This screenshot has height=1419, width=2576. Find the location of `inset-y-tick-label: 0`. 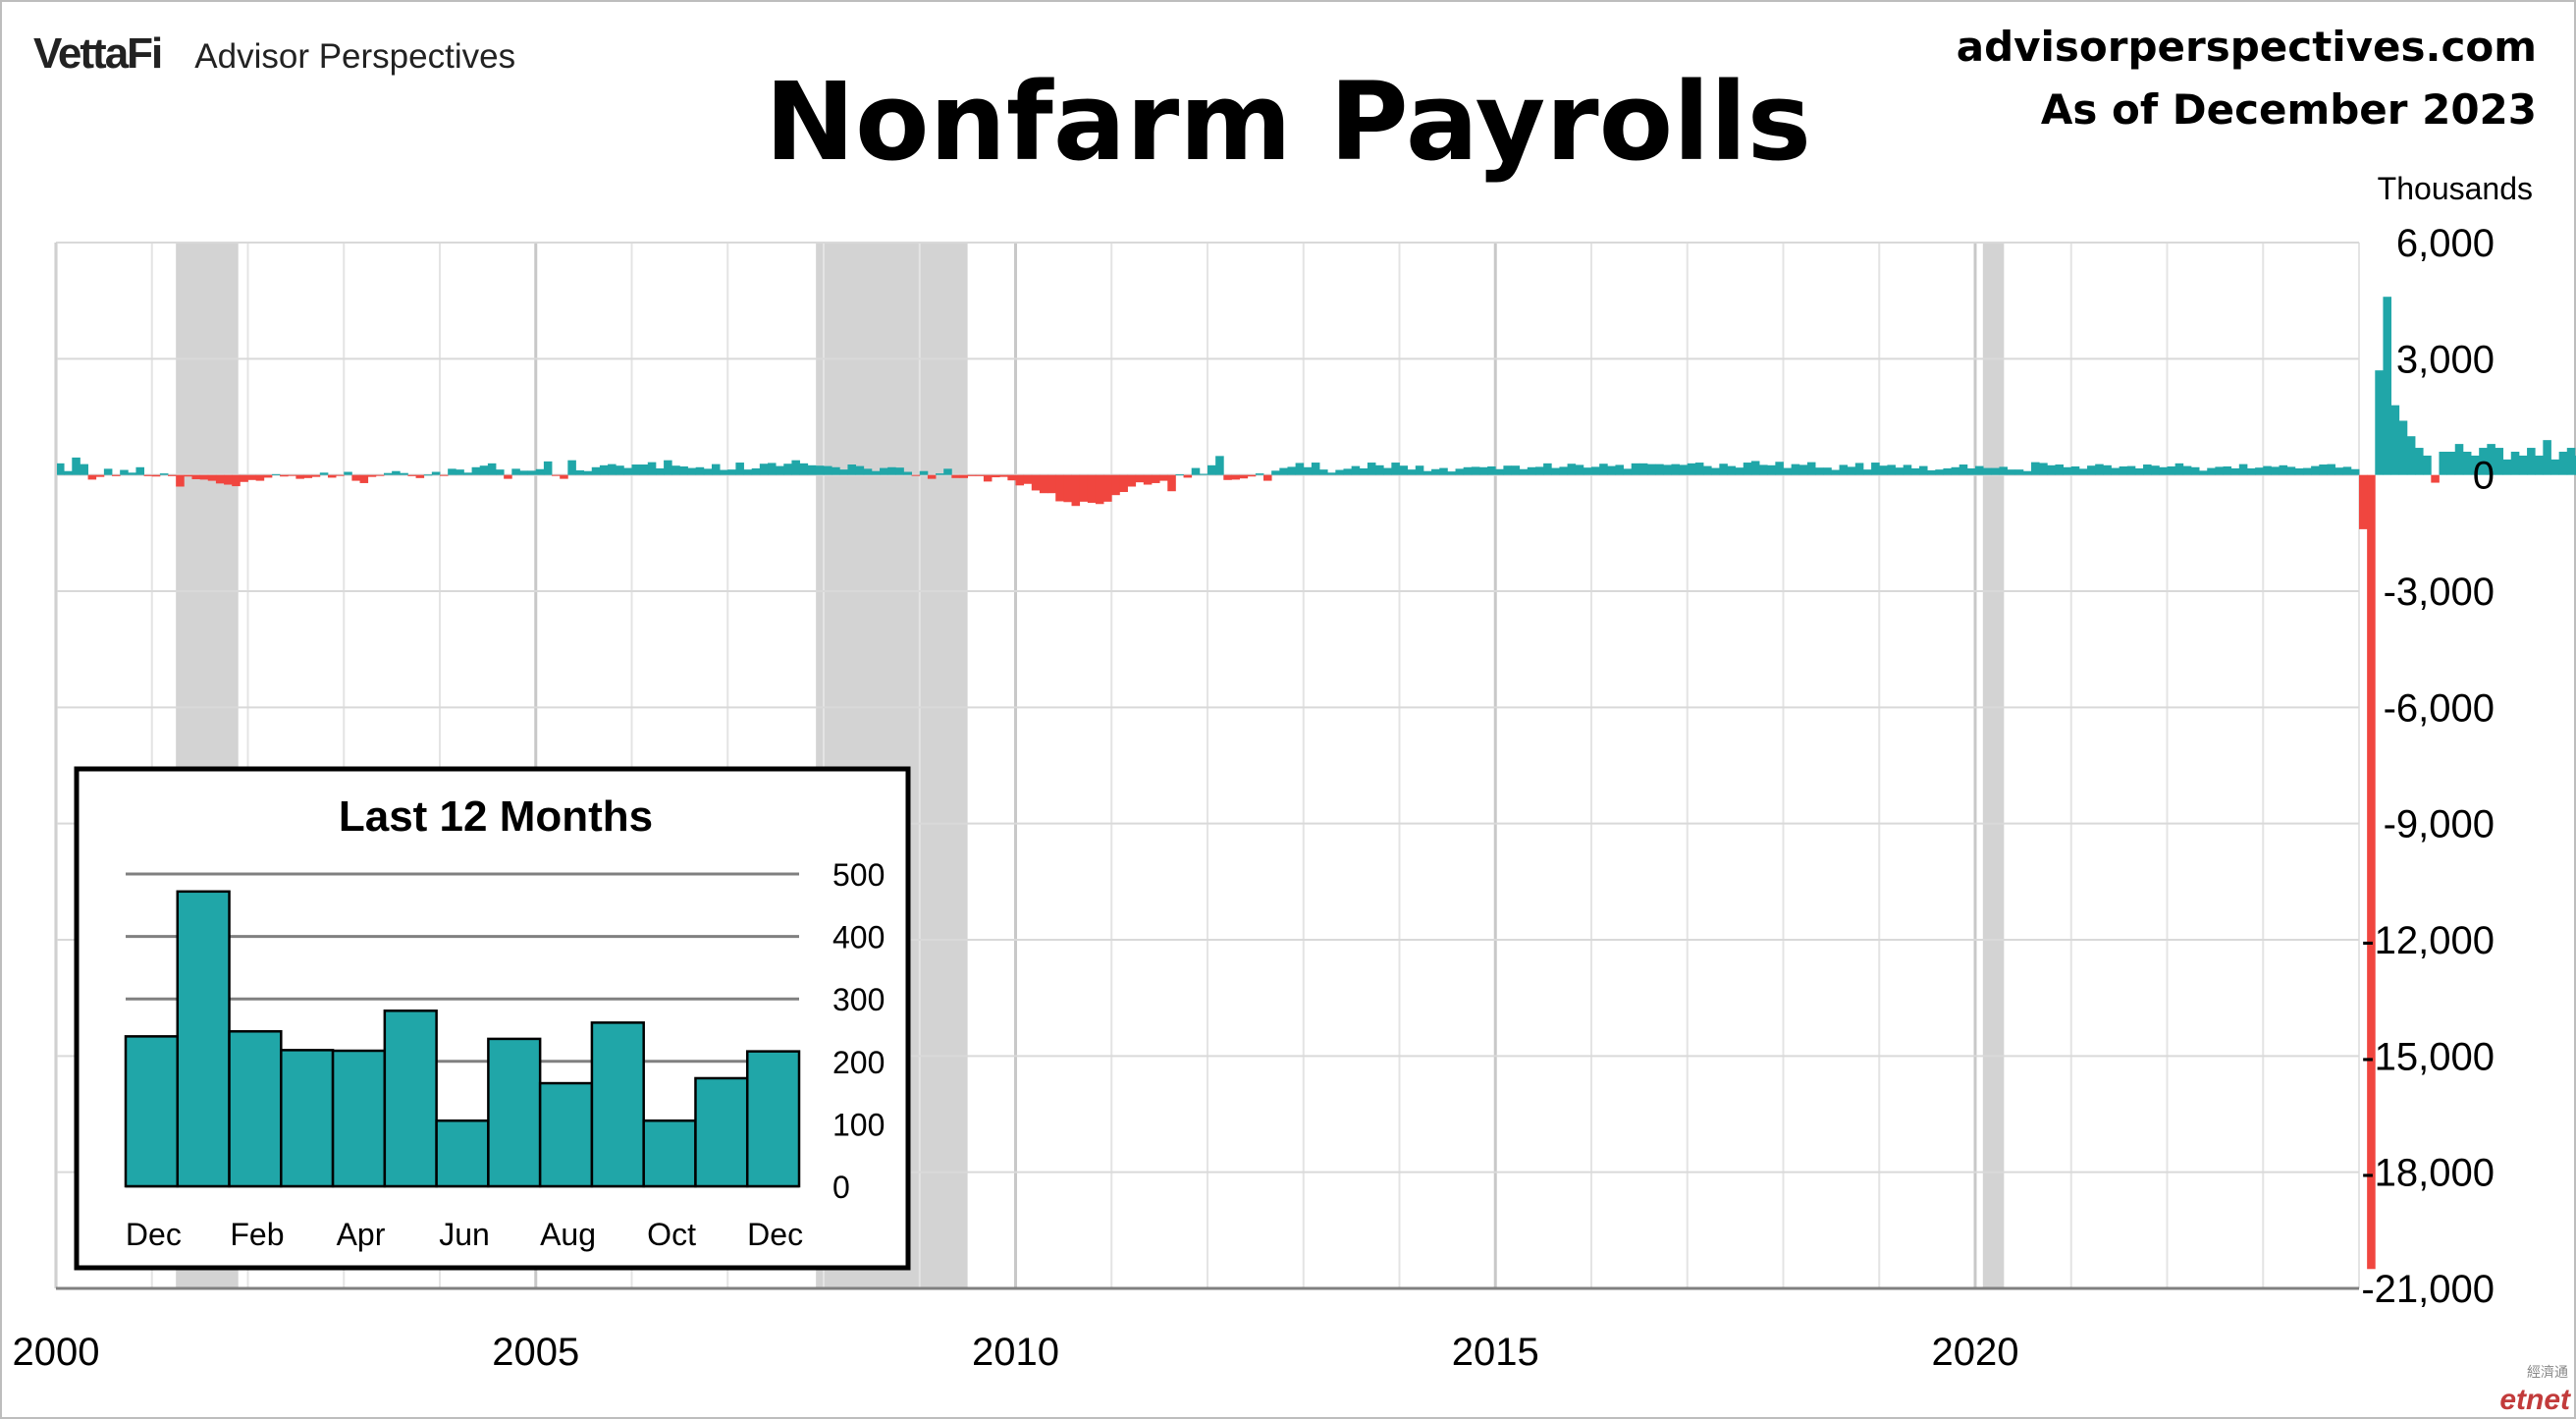

inset-y-tick-label: 0 is located at coordinates (841, 1187).